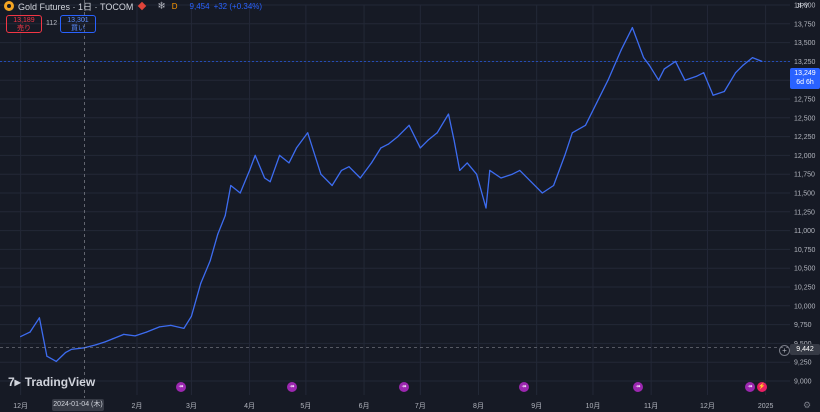 The height and width of the screenshot is (412, 820). I want to click on tradingview-wordmark: TradingView, so click(60, 382).